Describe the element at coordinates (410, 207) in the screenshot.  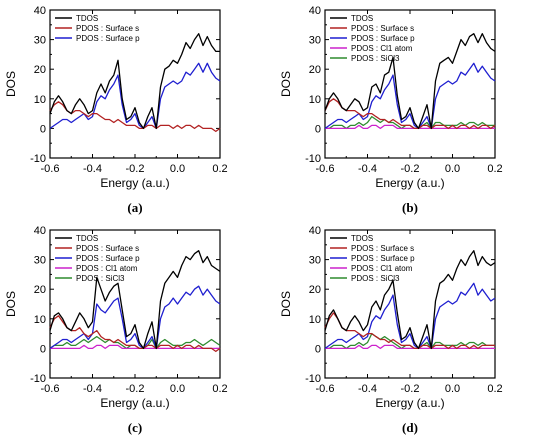
I see `panel-label: (b)` at that location.